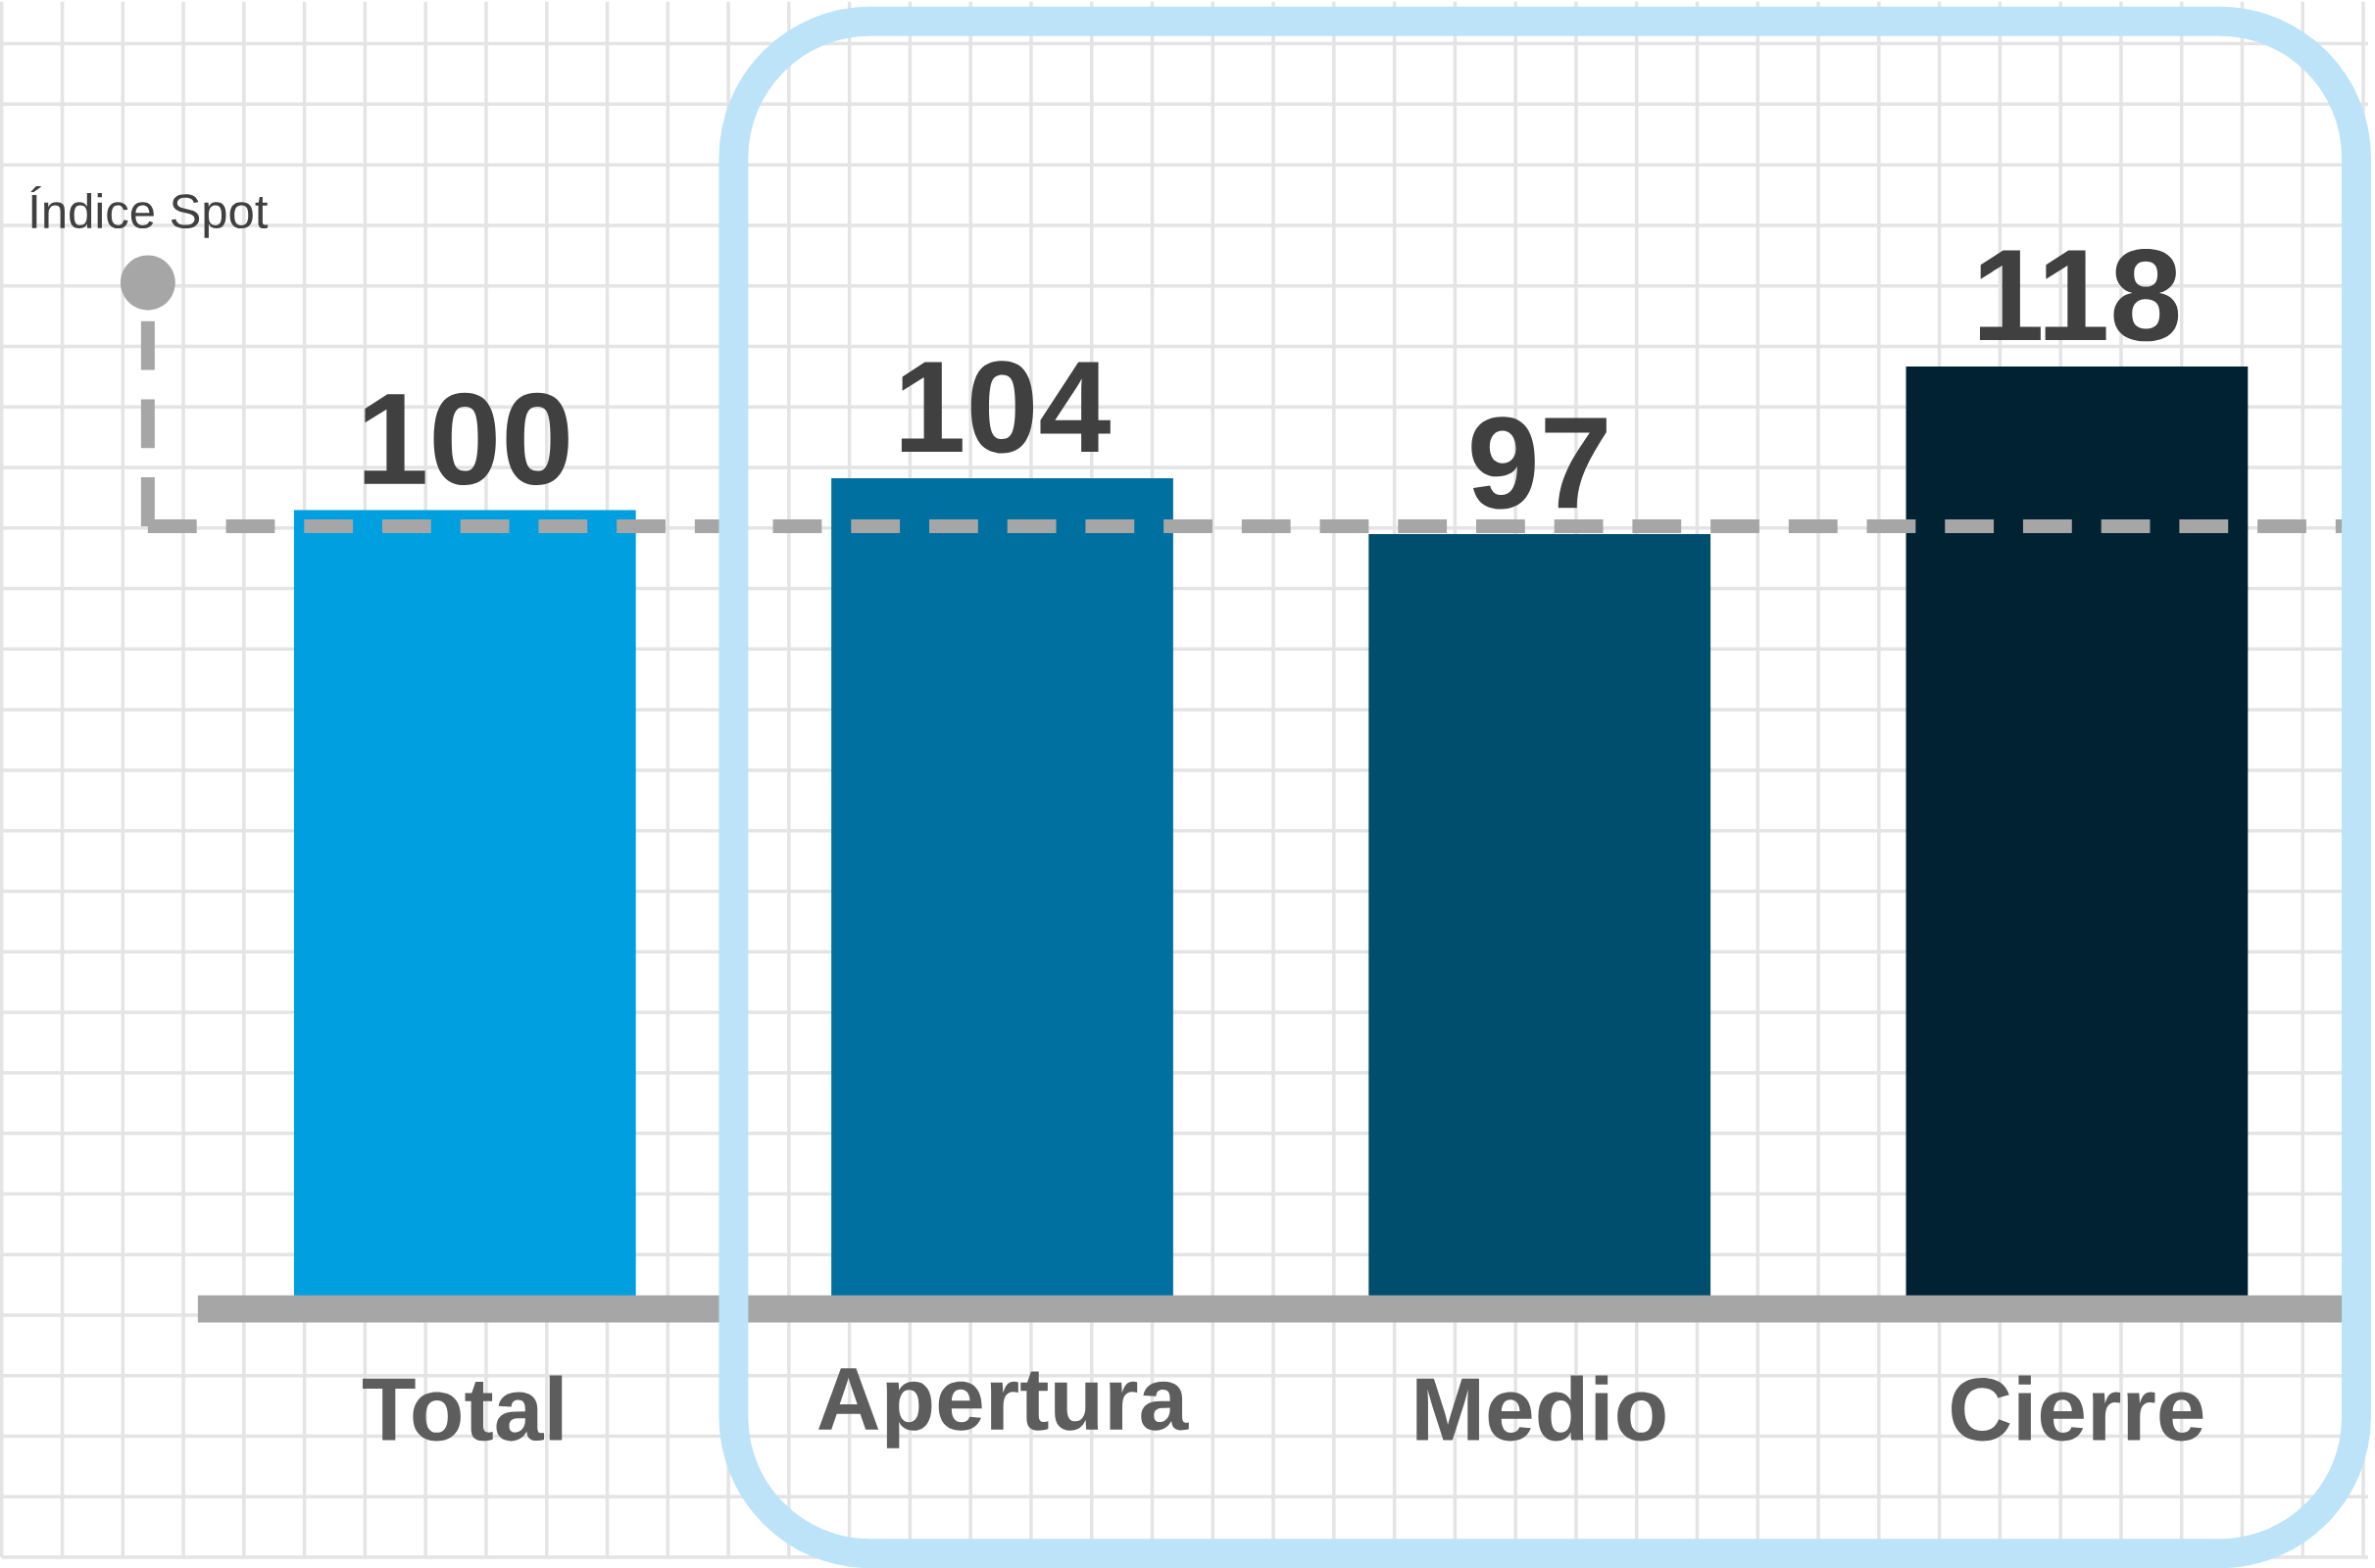  Describe the element at coordinates (466, 438) in the screenshot. I see `data-label: 100` at that location.